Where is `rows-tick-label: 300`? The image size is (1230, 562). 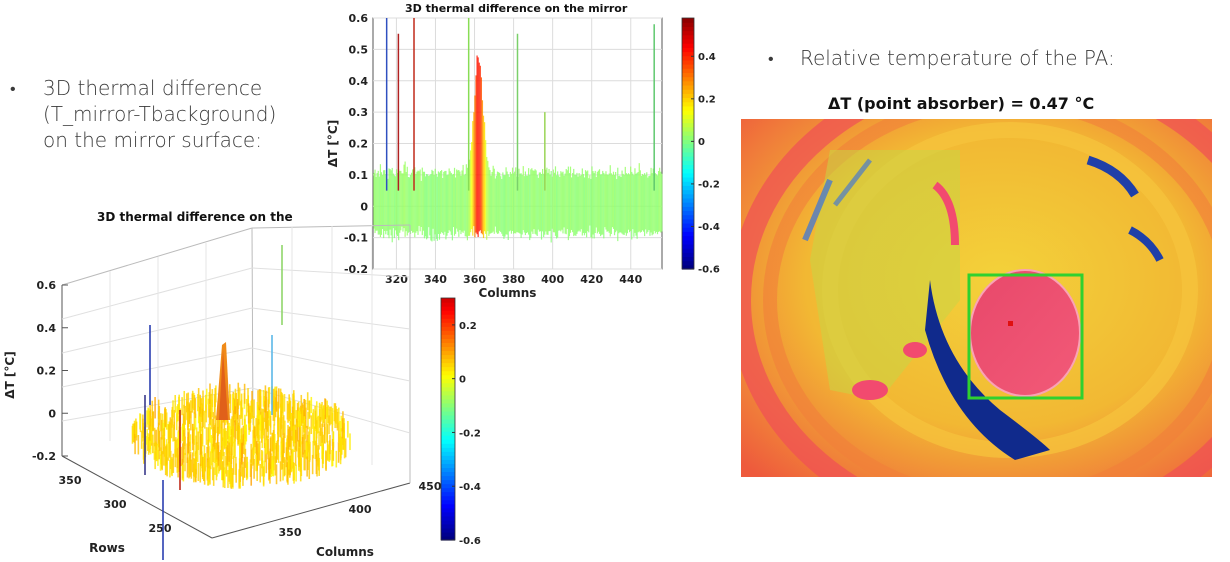
rows-tick-label: 300 is located at coordinates (115, 504).